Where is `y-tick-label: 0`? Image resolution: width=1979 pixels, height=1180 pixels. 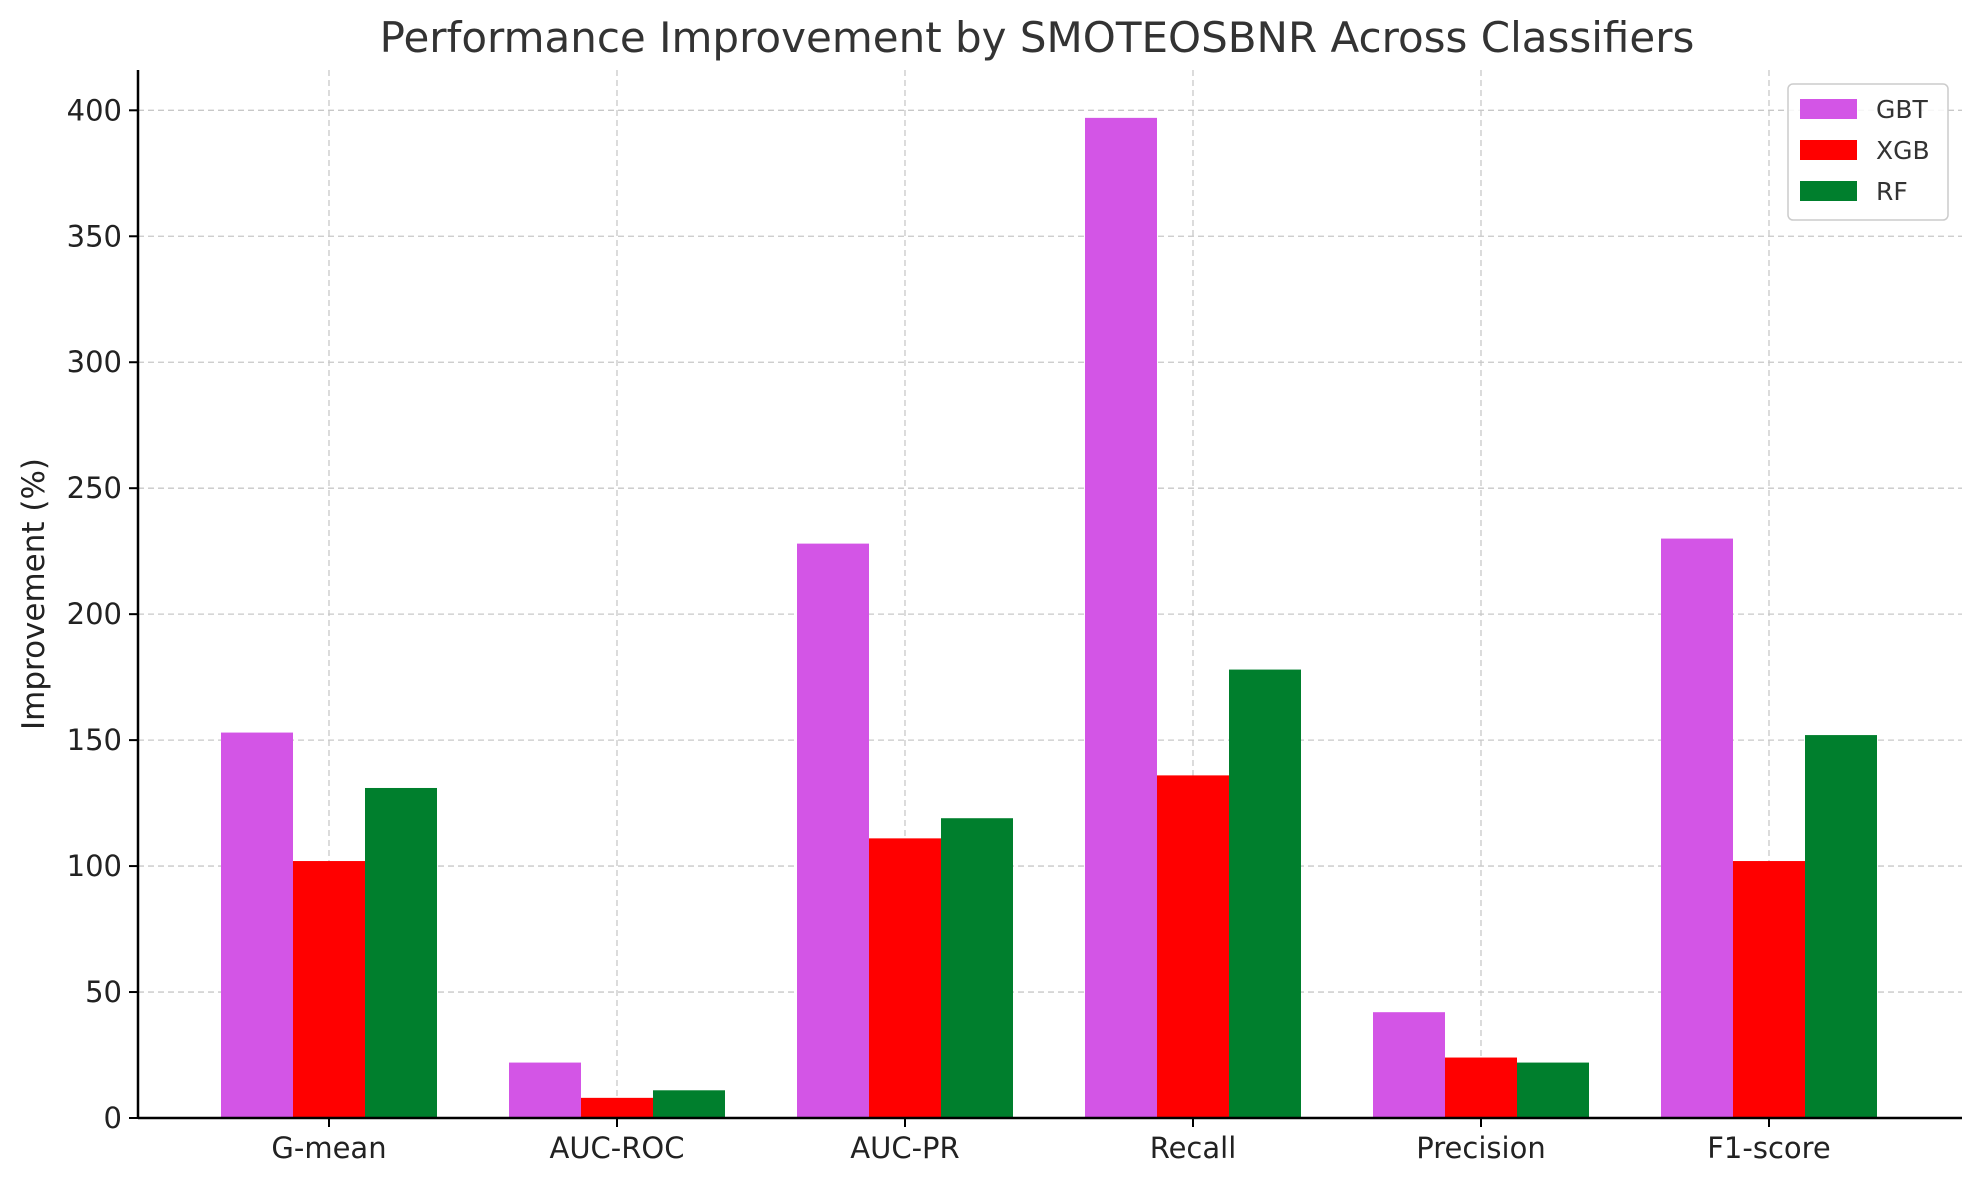
y-tick-label: 0 is located at coordinates (113, 1118).